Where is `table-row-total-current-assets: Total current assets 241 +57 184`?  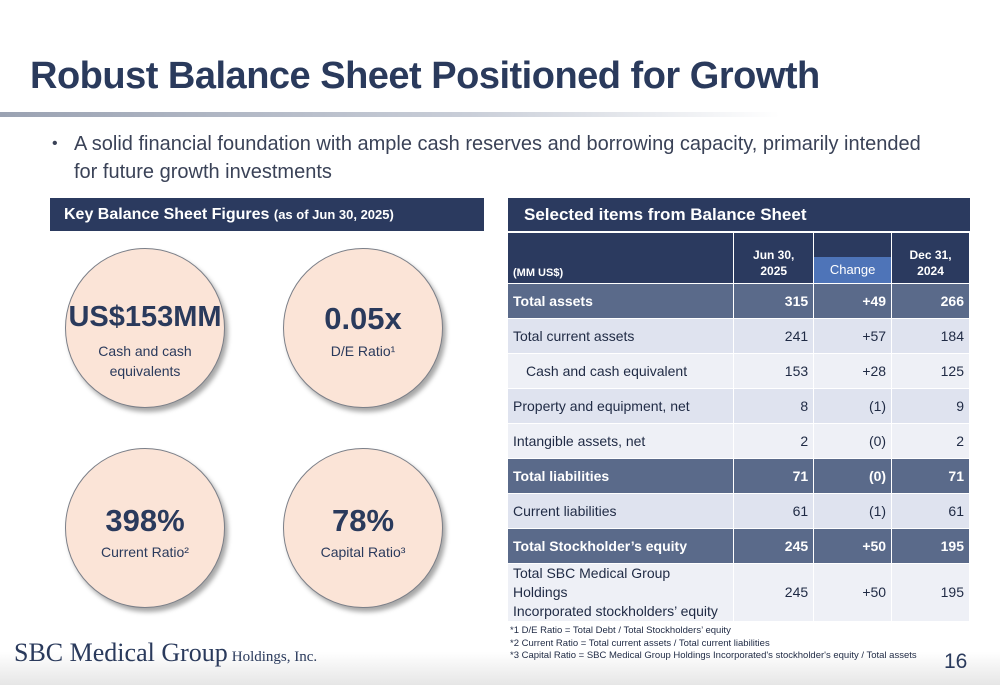 table-row-total-current-assets: Total current assets 241 +57 184 is located at coordinates (739, 336).